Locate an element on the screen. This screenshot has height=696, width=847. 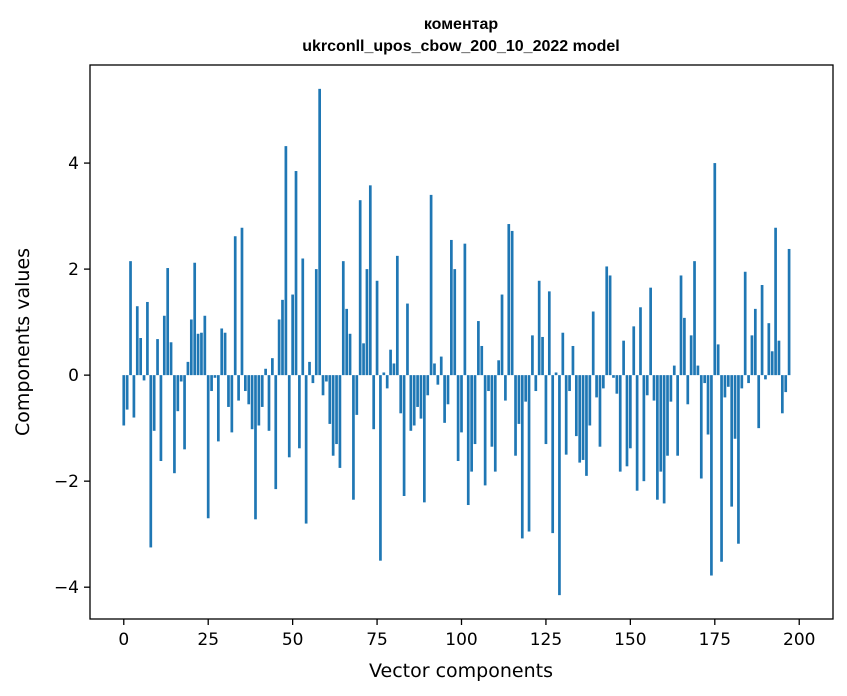
y-tick-label: 0 is located at coordinates (73, 376).